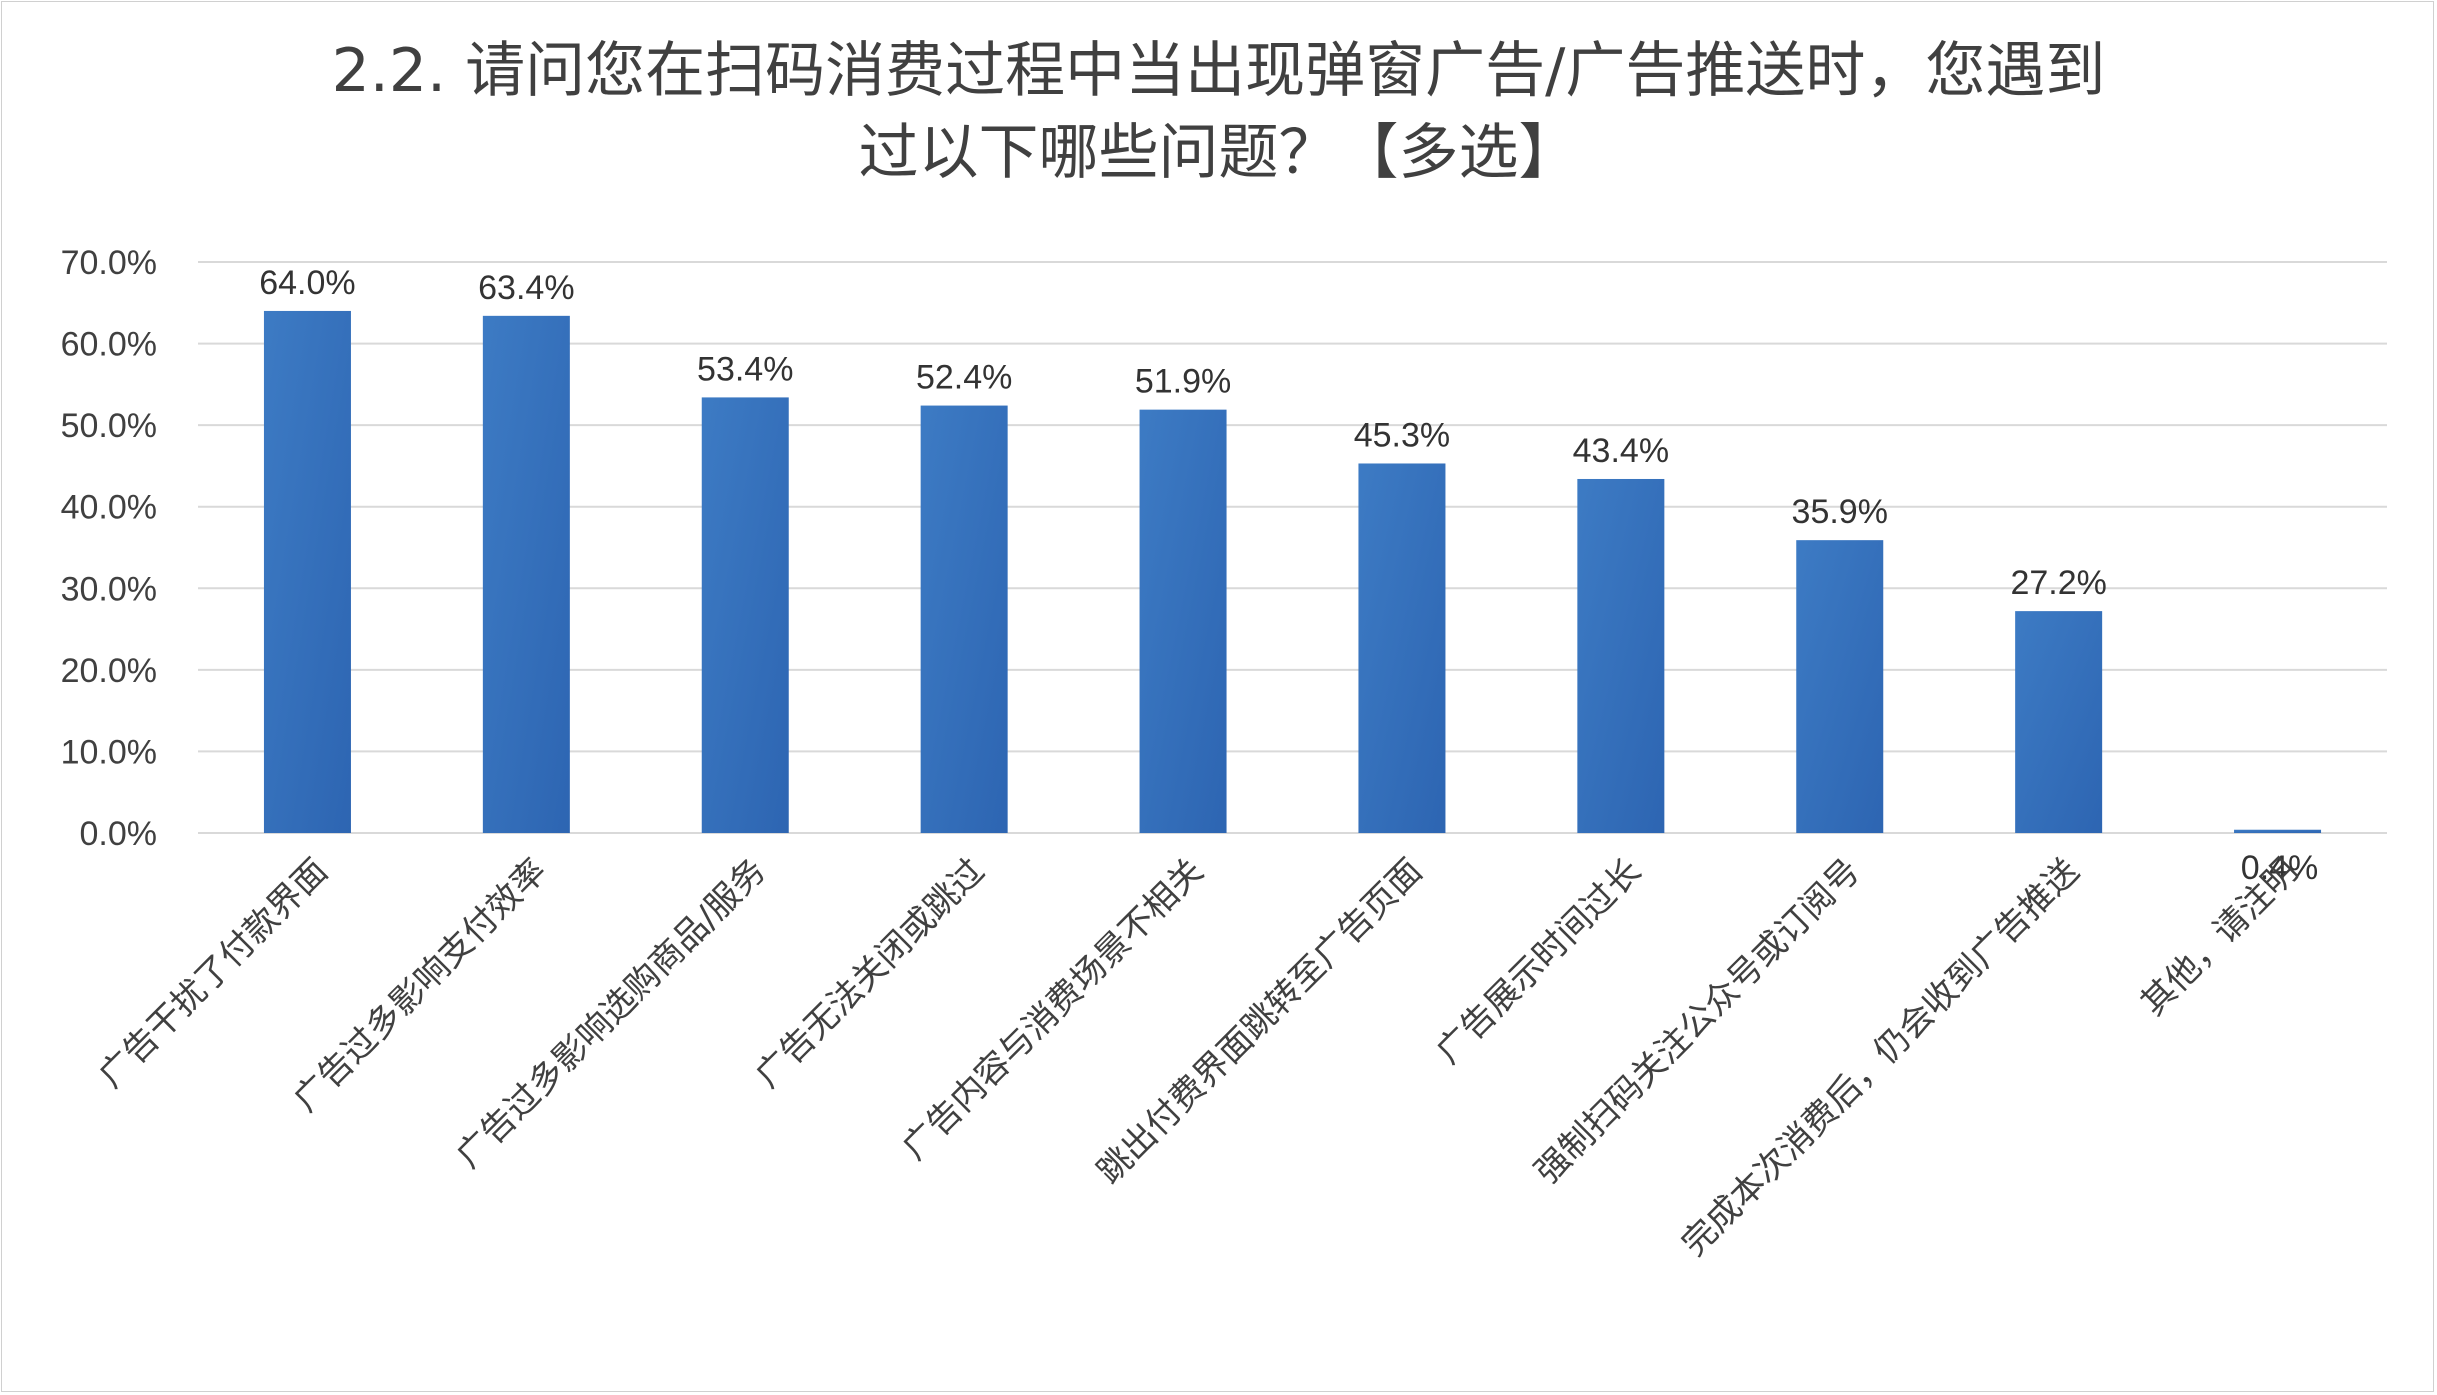 This screenshot has width=2437, height=1395. I want to click on data-label: 45.3%, so click(1402, 435).